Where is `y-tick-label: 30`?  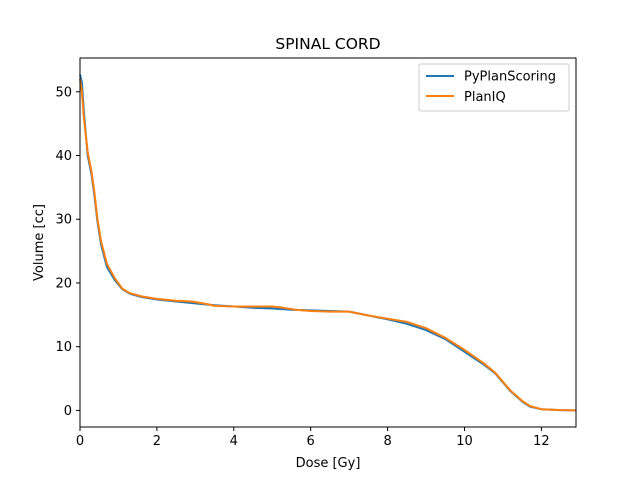
y-tick-label: 30 is located at coordinates (63, 220).